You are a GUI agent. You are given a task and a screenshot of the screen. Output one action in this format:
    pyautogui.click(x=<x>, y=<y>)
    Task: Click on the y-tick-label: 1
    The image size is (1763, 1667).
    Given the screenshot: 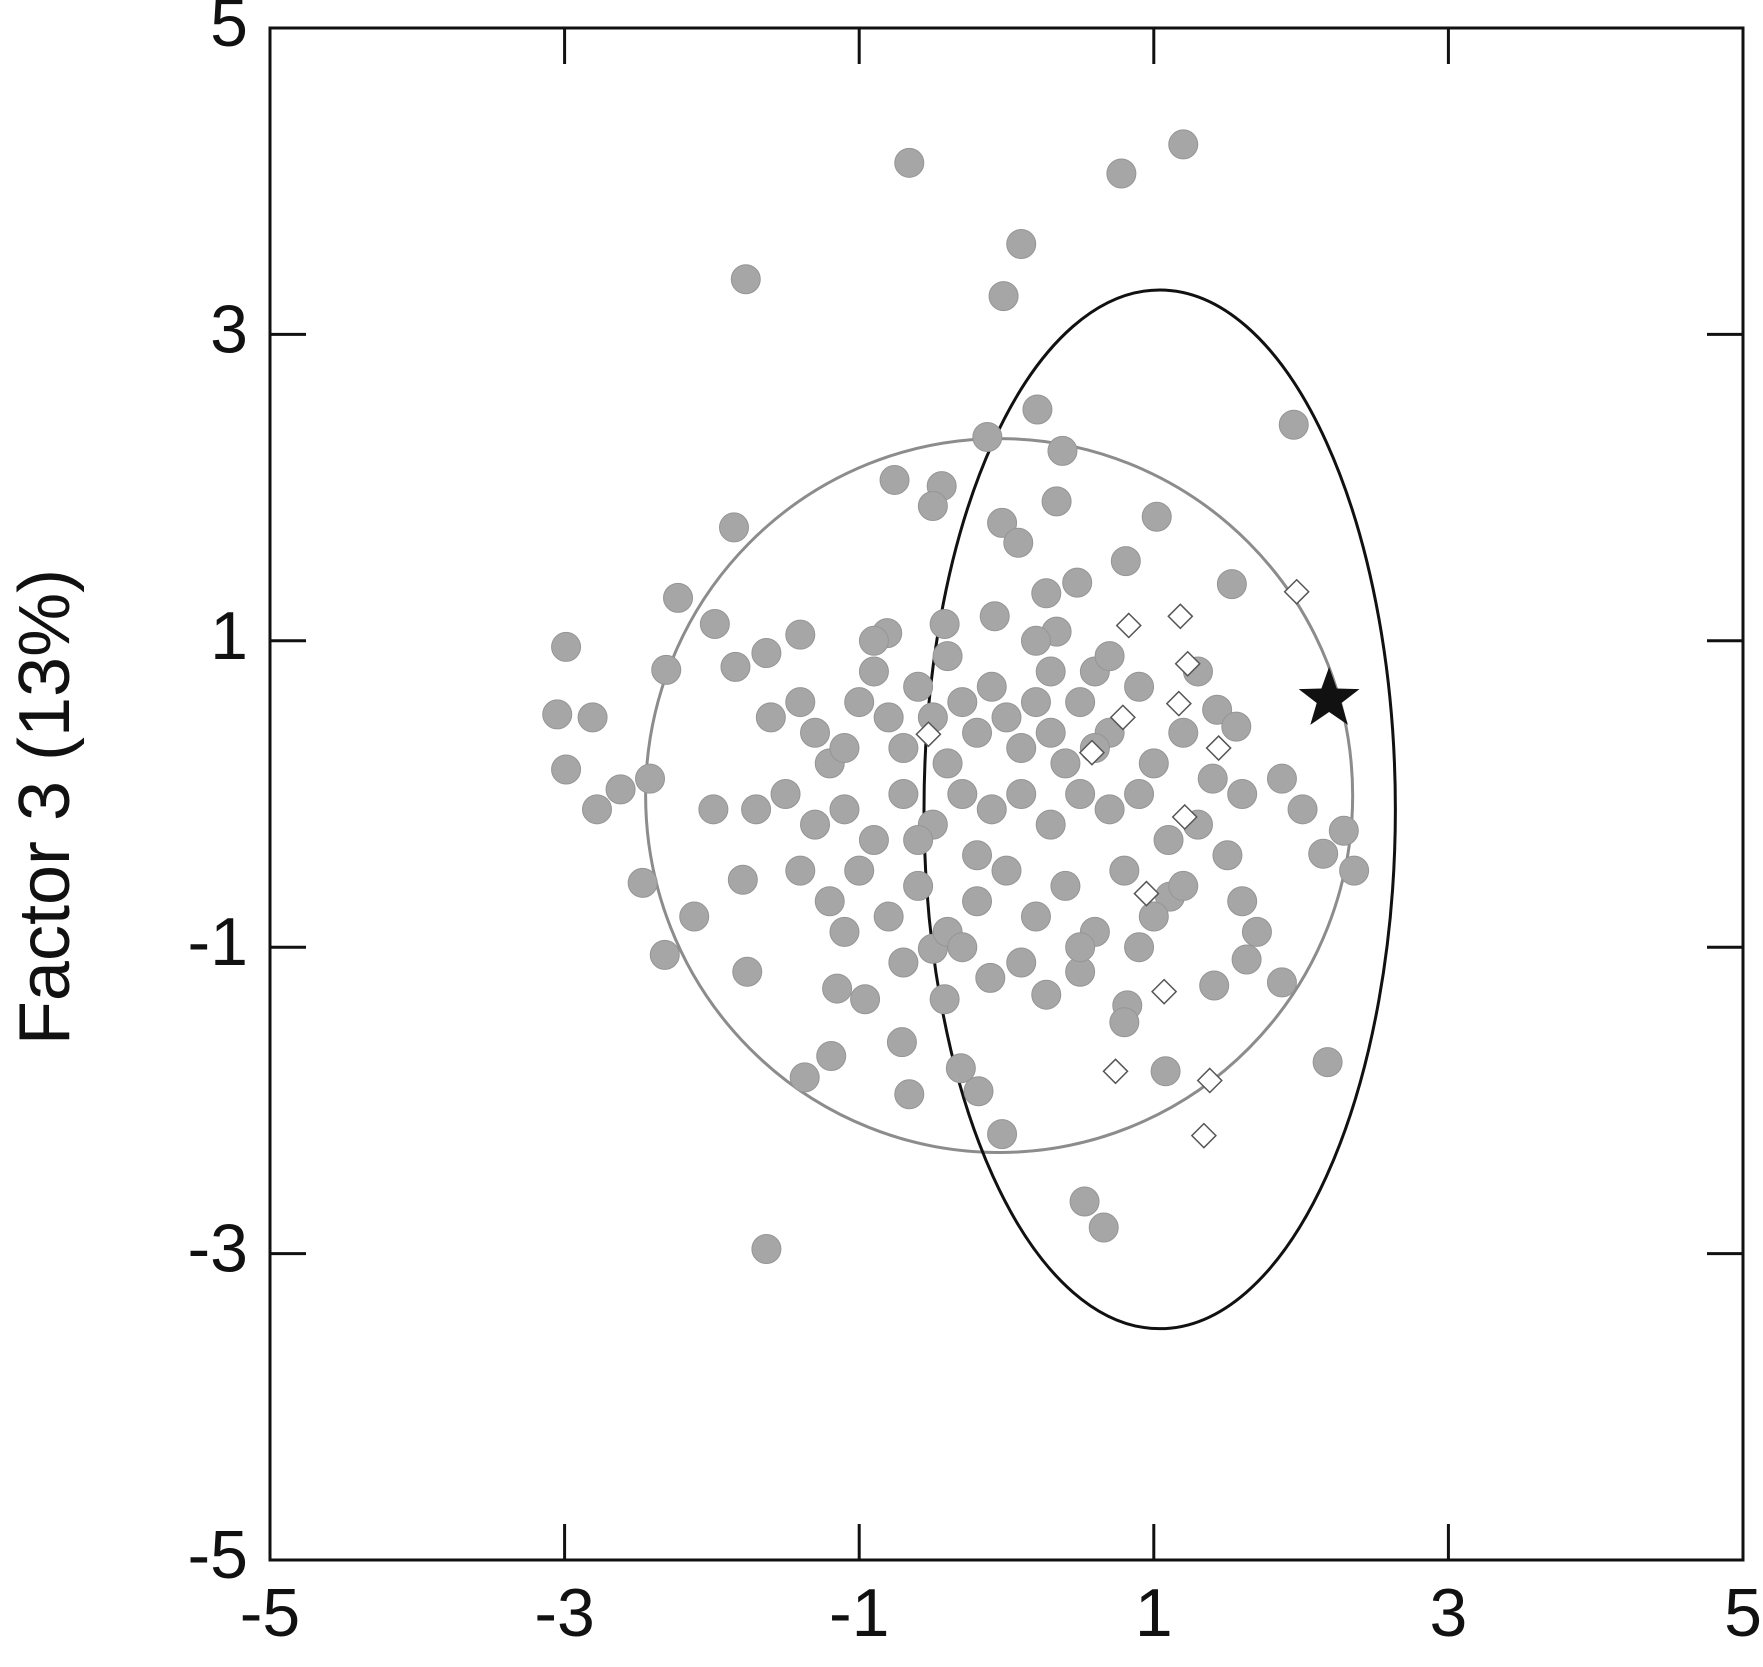 What is the action you would take?
    pyautogui.click(x=229, y=636)
    